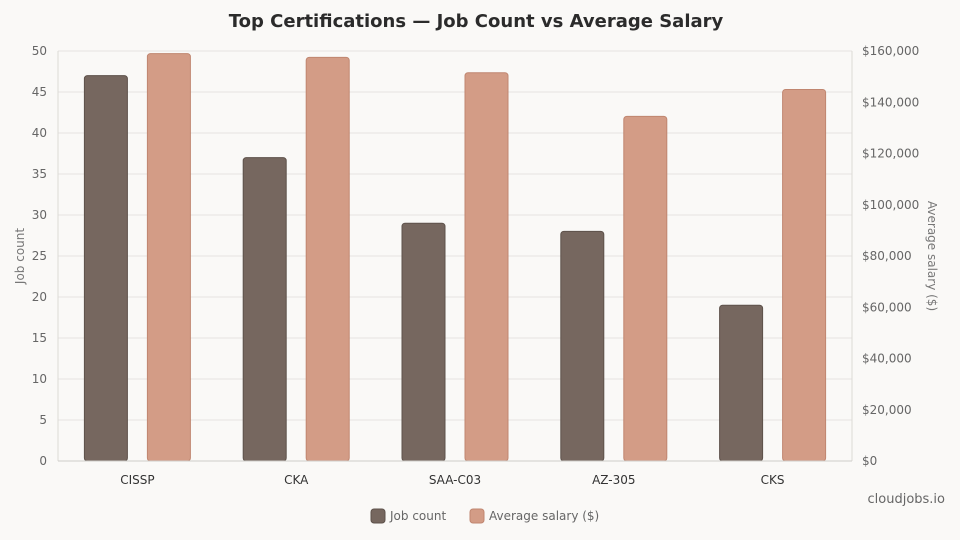 Image resolution: width=960 pixels, height=540 pixels. What do you see at coordinates (890, 154) in the screenshot?
I see `y-tick-label-right: $120,000` at bounding box center [890, 154].